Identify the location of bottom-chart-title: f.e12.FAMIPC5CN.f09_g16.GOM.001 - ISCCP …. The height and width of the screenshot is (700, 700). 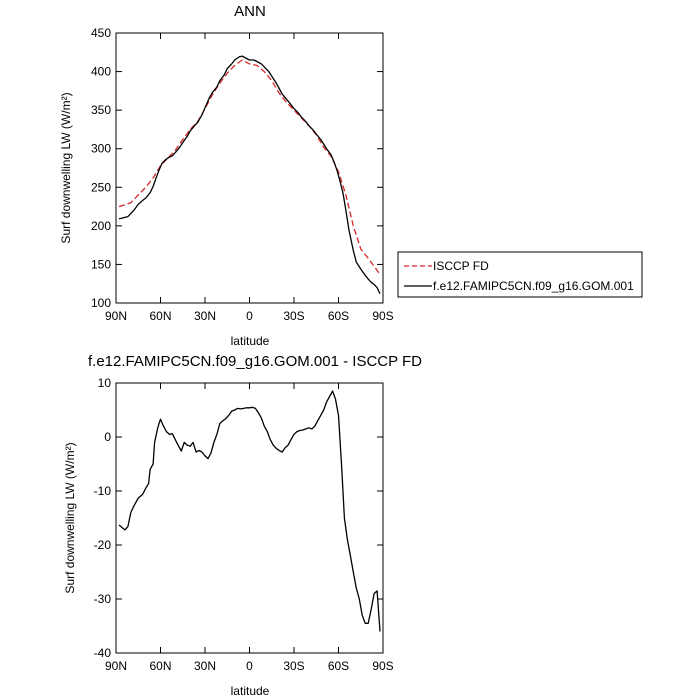
(255, 361).